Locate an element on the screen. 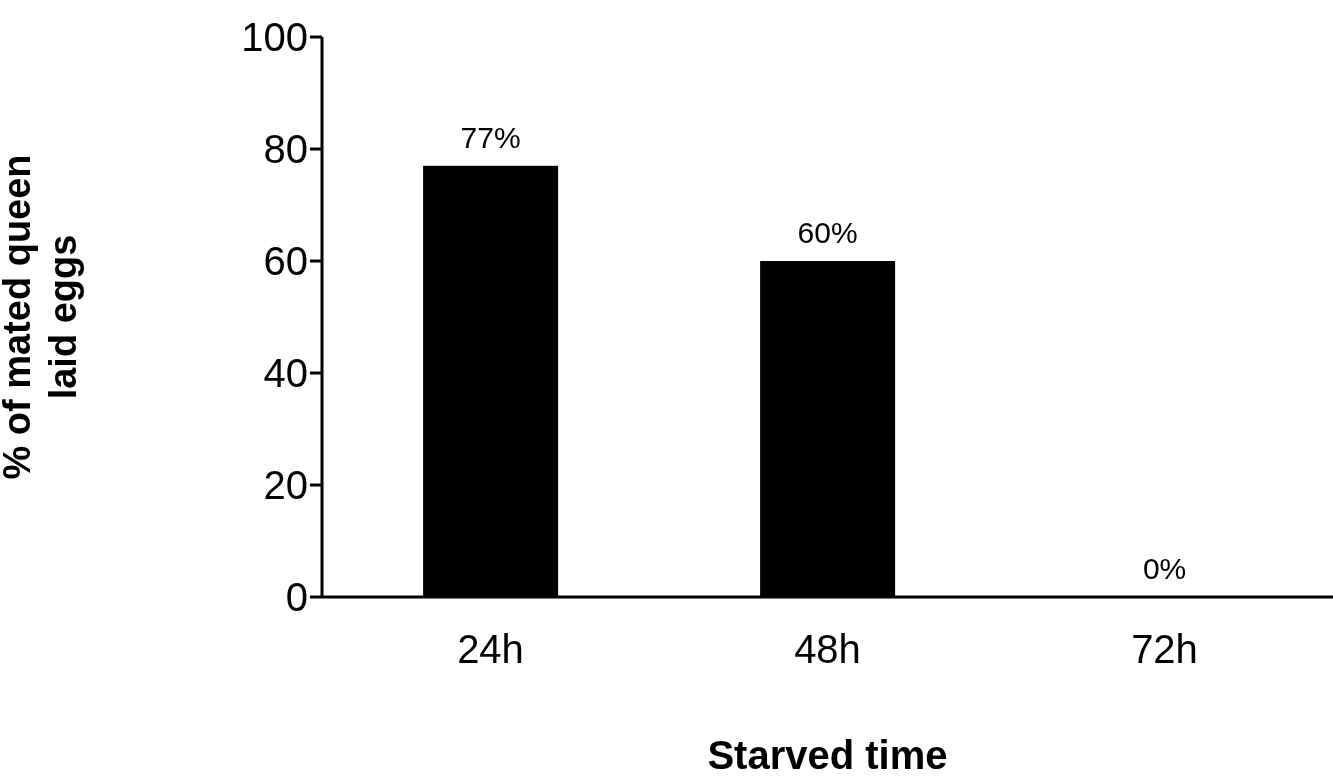  data-label: 60% is located at coordinates (827, 232).